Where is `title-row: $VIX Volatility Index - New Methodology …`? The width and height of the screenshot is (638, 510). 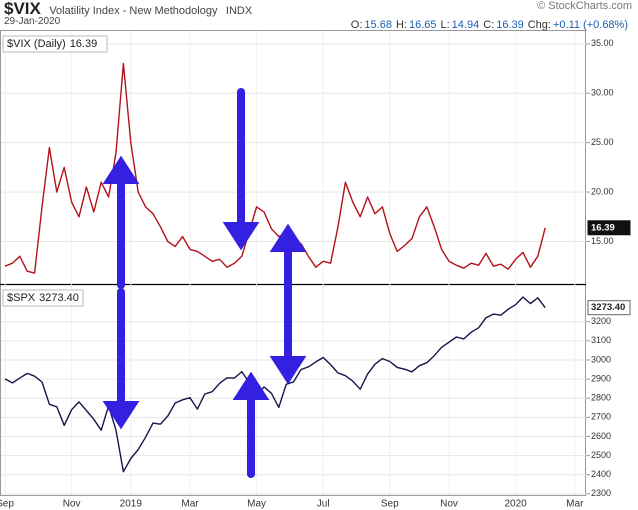 title-row: $VIX Volatility Index - New Methodology … is located at coordinates (128, 9).